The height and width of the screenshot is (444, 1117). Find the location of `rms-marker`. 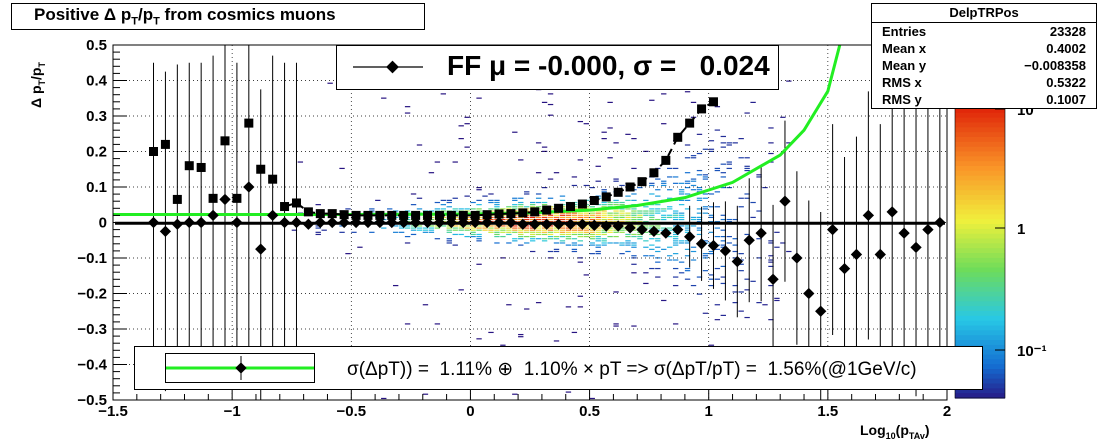

rms-marker is located at coordinates (249, 123).